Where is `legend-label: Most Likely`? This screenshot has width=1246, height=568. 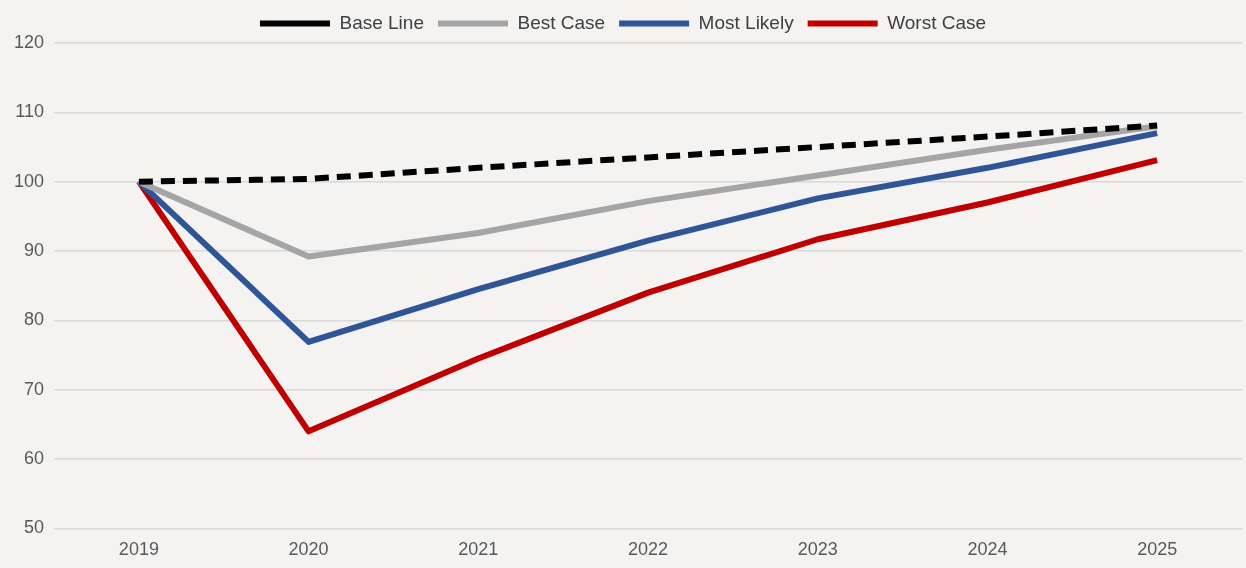
legend-label: Most Likely is located at coordinates (746, 22).